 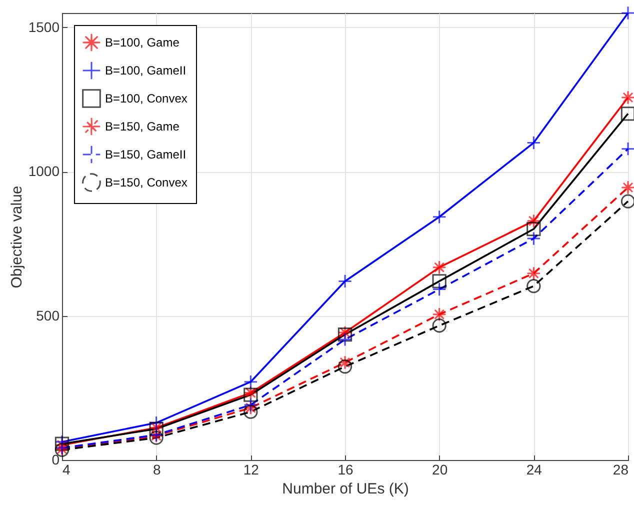 What do you see at coordinates (66, 470) in the screenshot?
I see `x-tick-label: 4` at bounding box center [66, 470].